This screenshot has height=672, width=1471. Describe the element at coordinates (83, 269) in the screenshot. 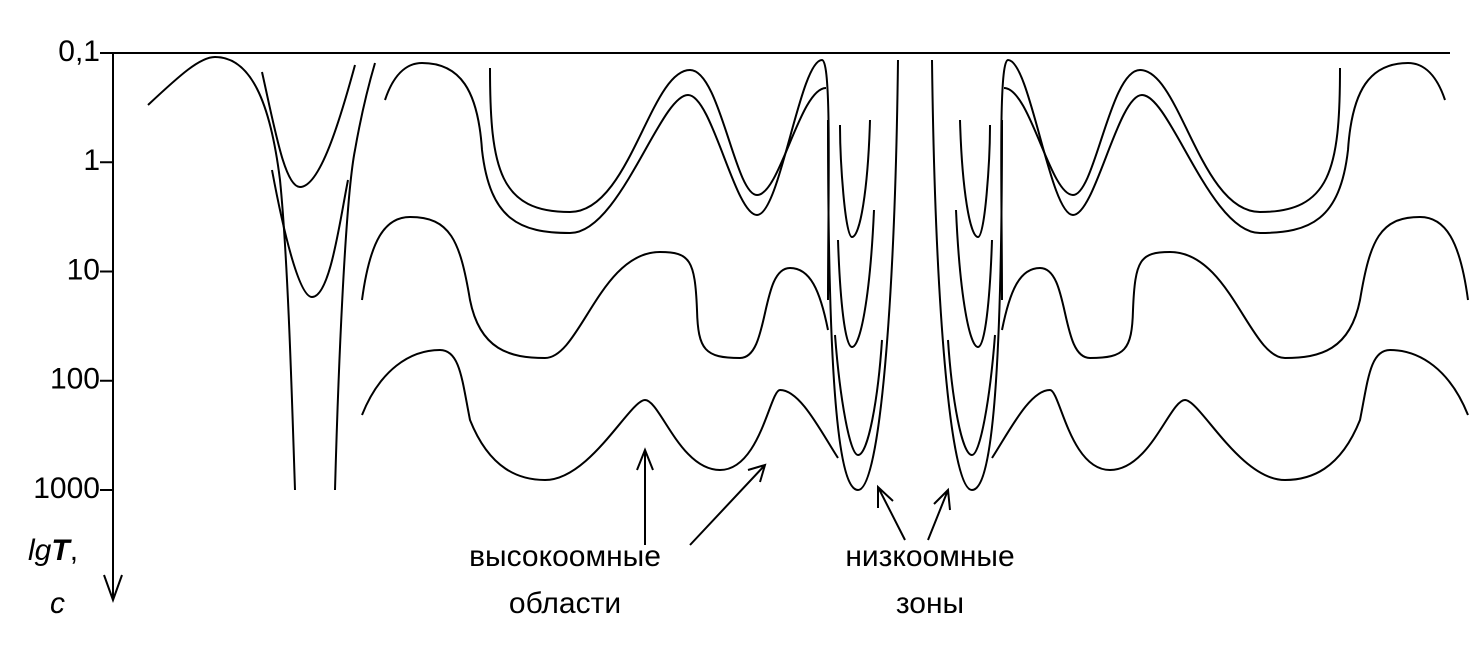

I see `tick-label: 10` at that location.